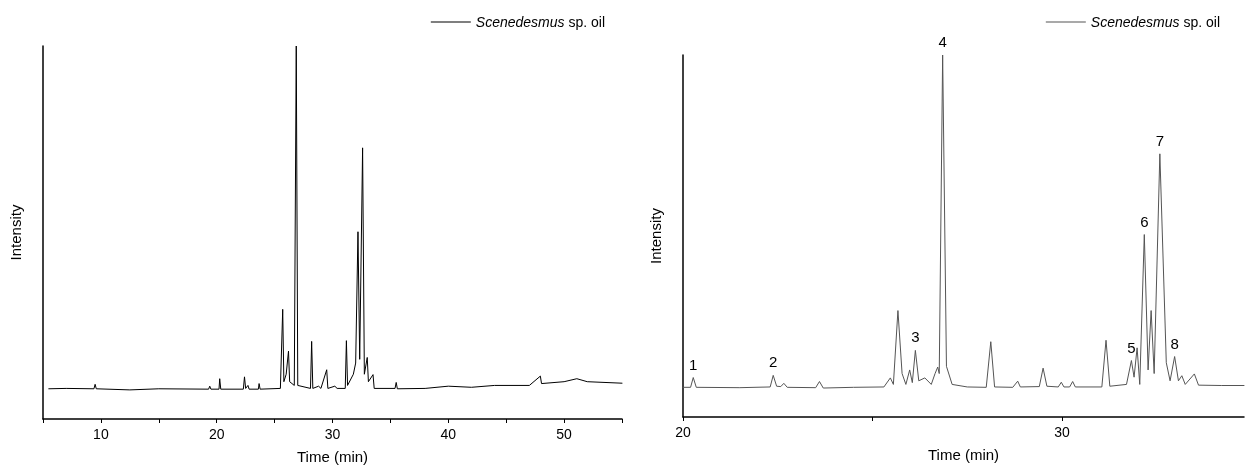 The height and width of the screenshot is (473, 1245). I want to click on annotation: 2, so click(773, 362).